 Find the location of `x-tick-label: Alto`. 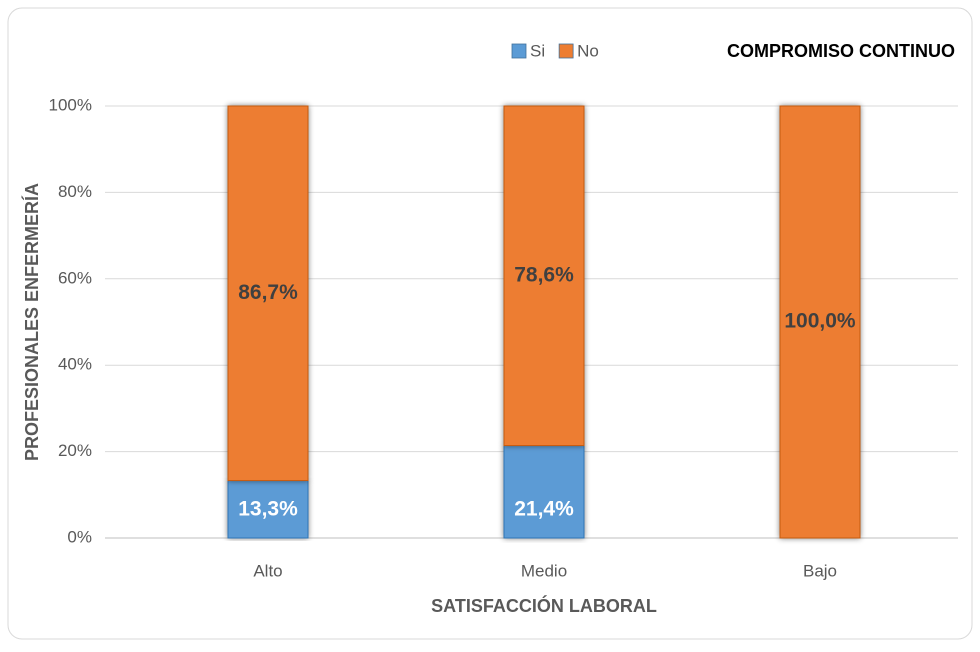

x-tick-label: Alto is located at coordinates (267, 570).